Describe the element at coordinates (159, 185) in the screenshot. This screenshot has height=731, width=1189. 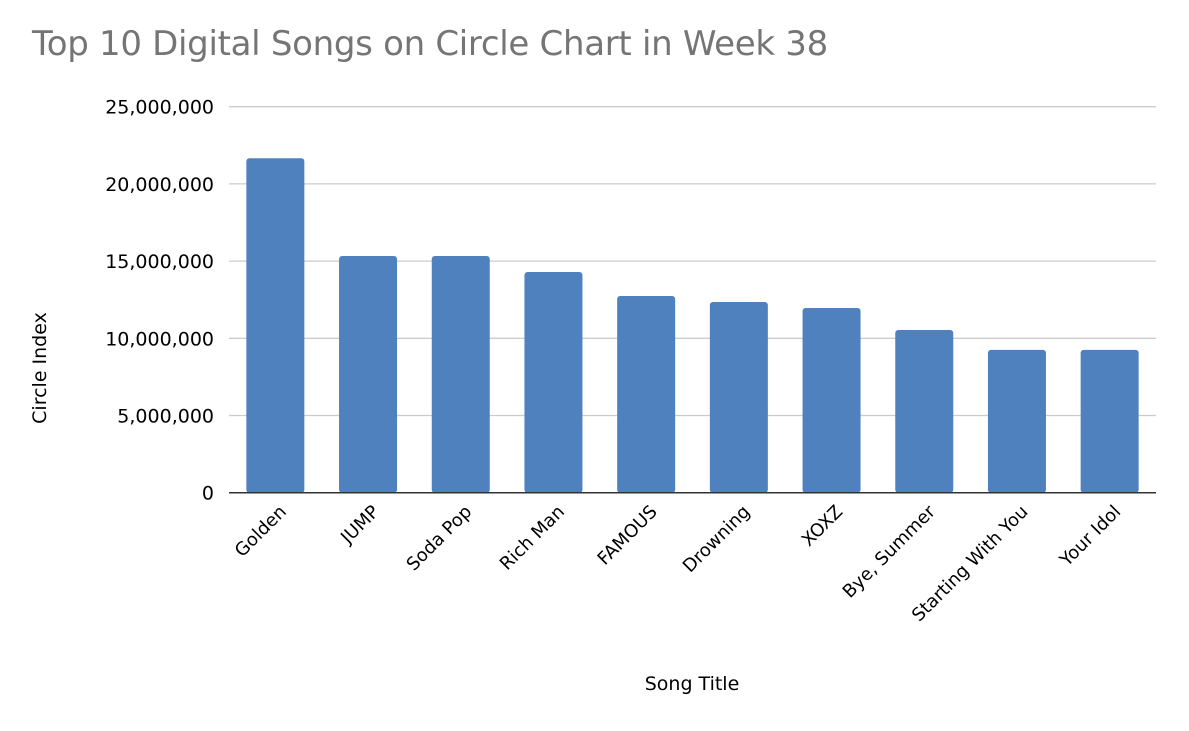
I see `y-tick-label: 20,000,000` at that location.